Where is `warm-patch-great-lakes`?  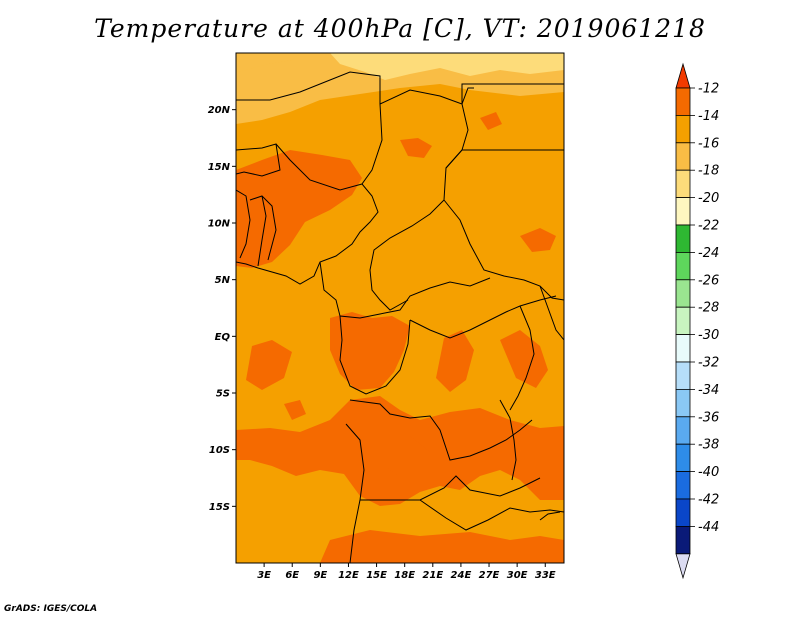
warm-patch-great-lakes is located at coordinates (524, 359).